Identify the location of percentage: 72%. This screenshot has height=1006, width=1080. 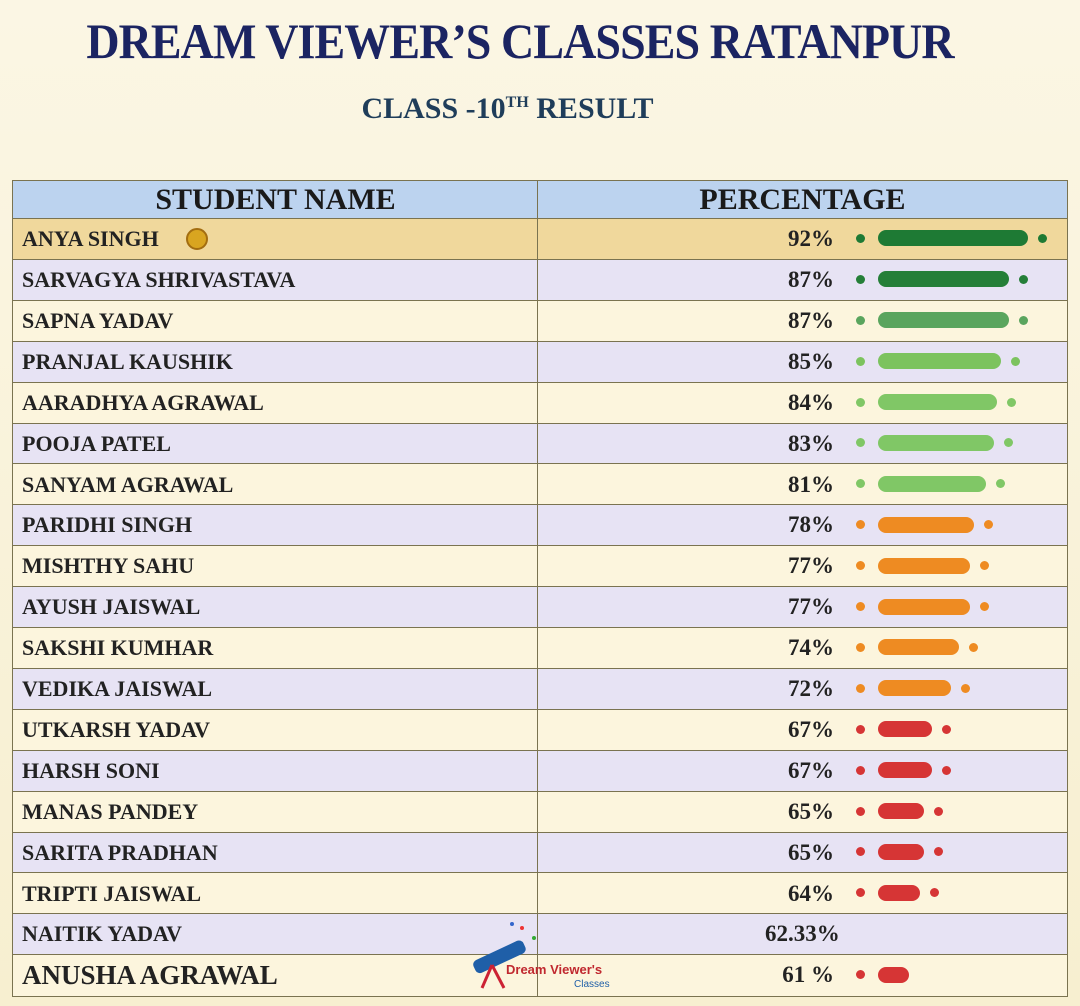
(802, 689).